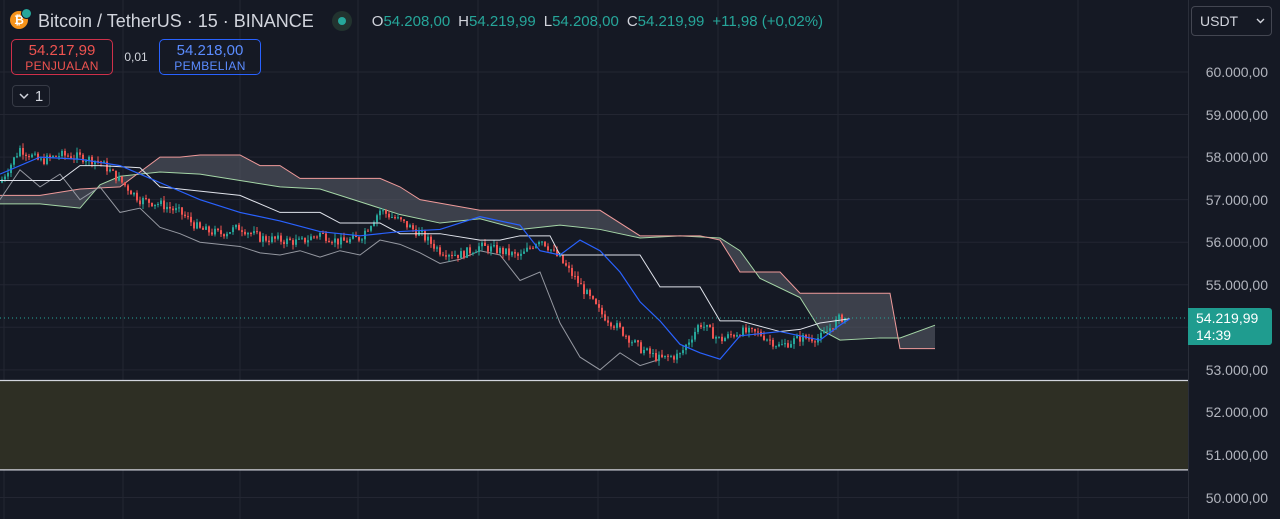 This screenshot has height=519, width=1280. Describe the element at coordinates (502, 21) in the screenshot. I see `ohlc-value: 54.219,99` at that location.